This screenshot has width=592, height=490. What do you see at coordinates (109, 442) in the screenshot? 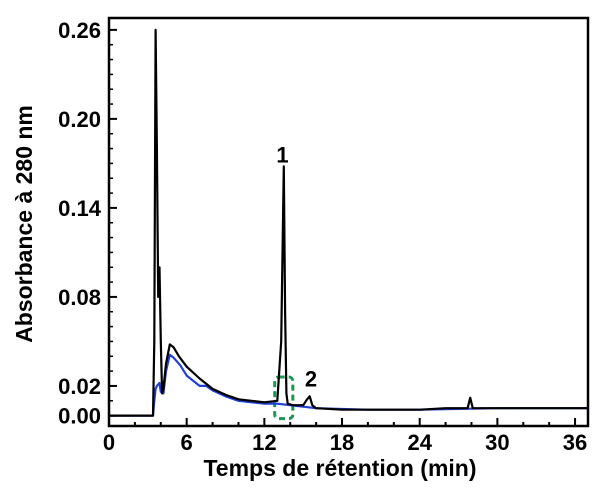
I see `x-tick-label: 0` at bounding box center [109, 442].